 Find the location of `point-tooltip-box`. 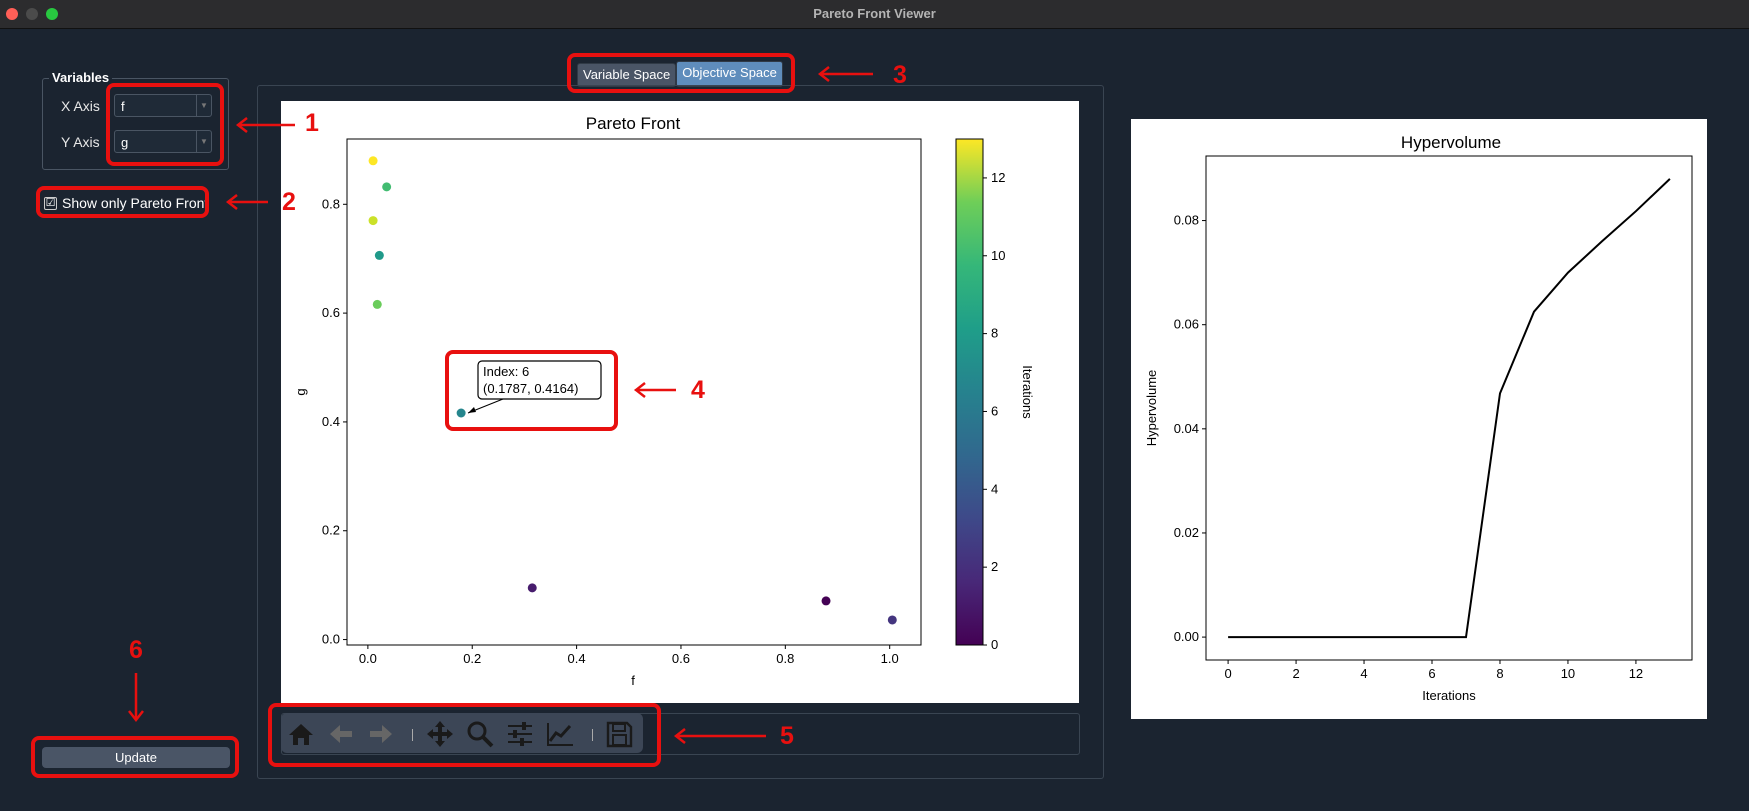

point-tooltip-box is located at coordinates (539, 380).